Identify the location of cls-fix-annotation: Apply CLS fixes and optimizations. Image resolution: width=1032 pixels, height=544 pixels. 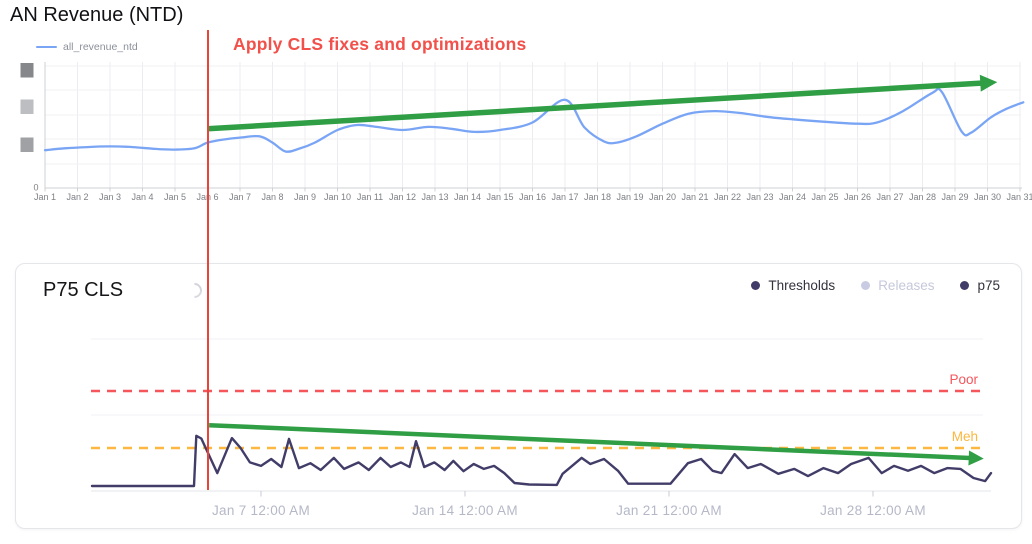
(380, 44).